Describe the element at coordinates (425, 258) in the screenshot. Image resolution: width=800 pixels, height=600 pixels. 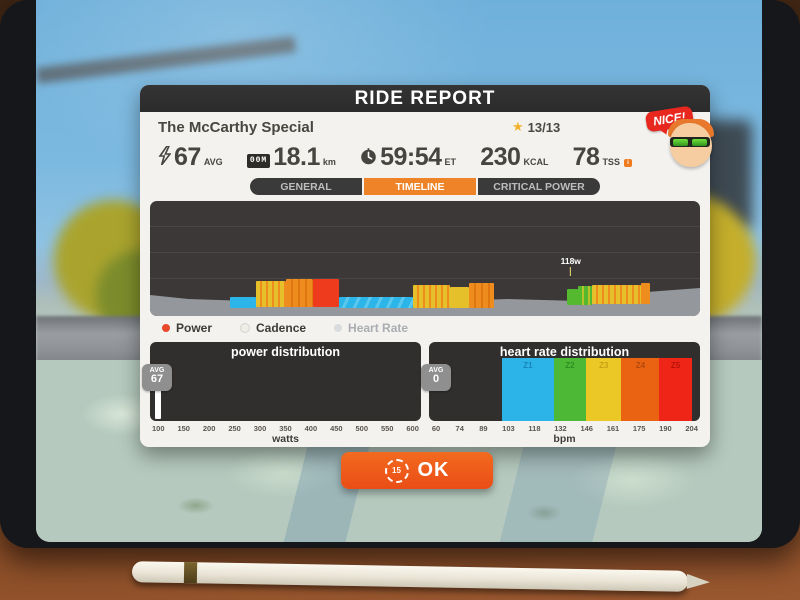
I see `timeline-chart: 118w` at that location.